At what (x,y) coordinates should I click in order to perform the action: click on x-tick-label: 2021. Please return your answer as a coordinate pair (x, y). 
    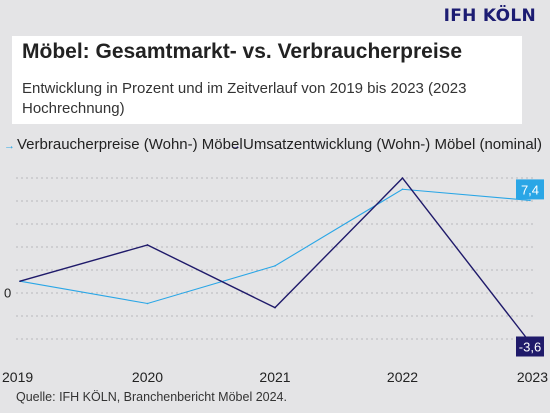
    Looking at the image, I should click on (274, 377).